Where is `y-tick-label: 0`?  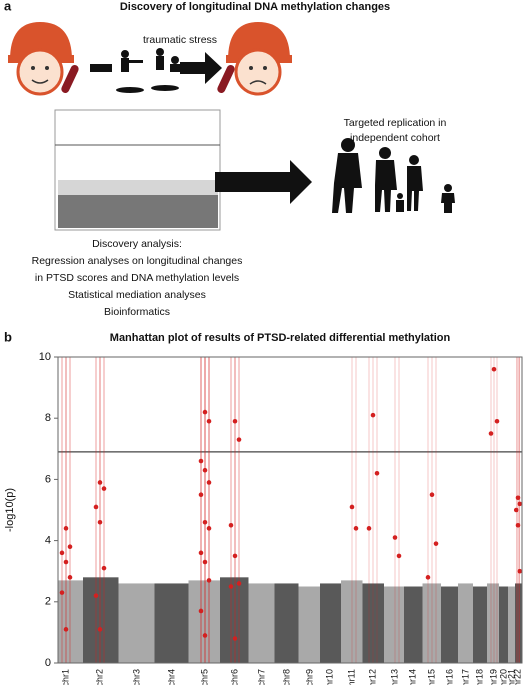
y-tick-label: 0 is located at coordinates (48, 663).